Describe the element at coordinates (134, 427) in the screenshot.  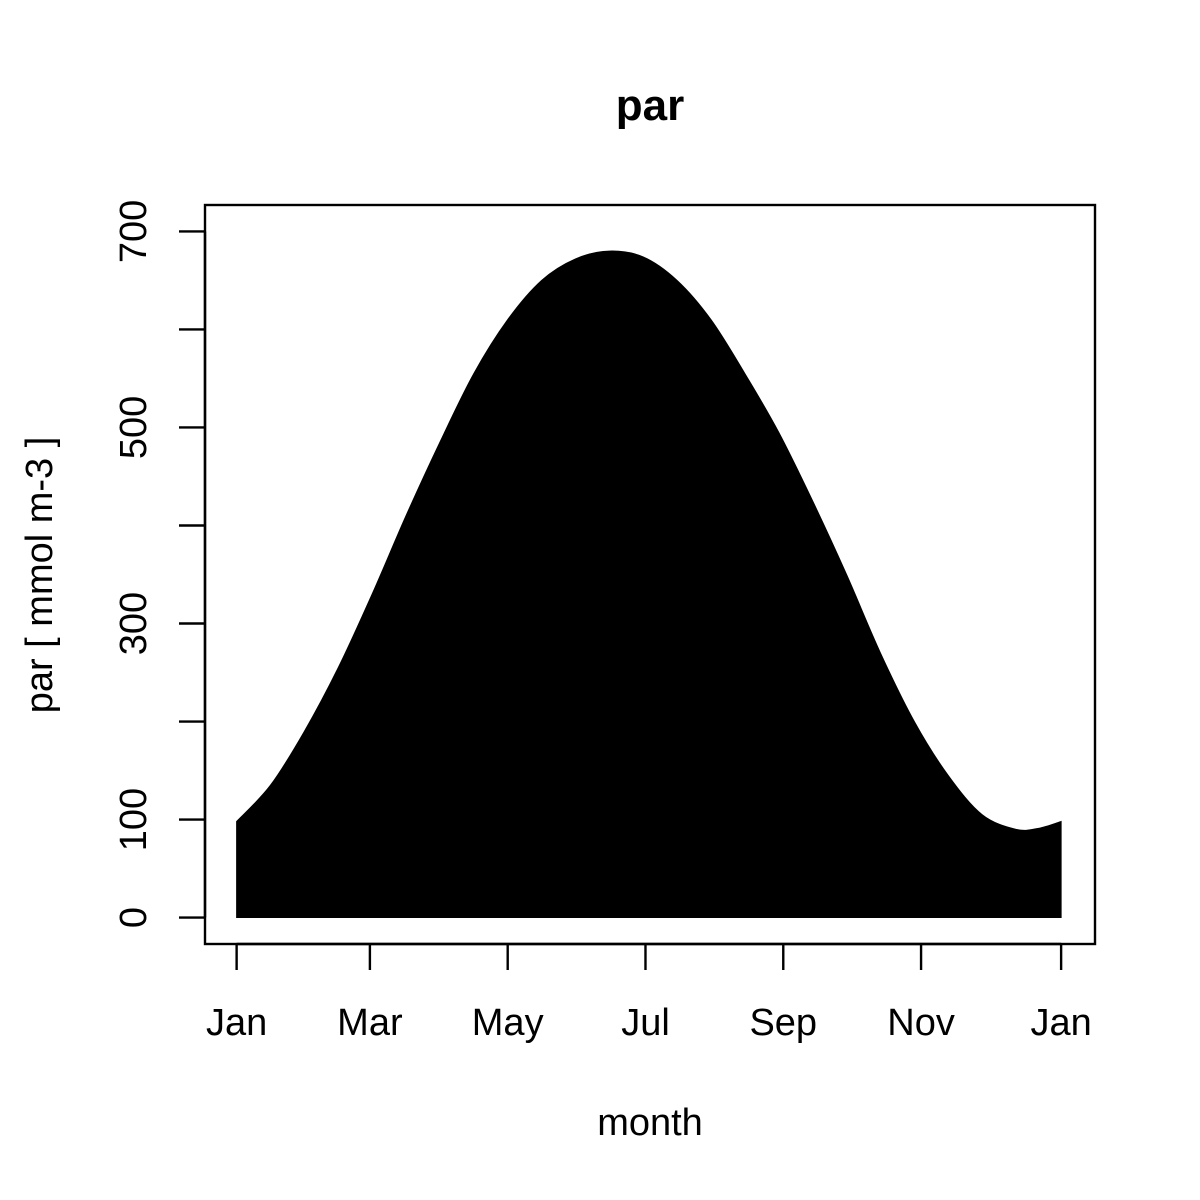
I see `y-tick-label: 500` at that location.